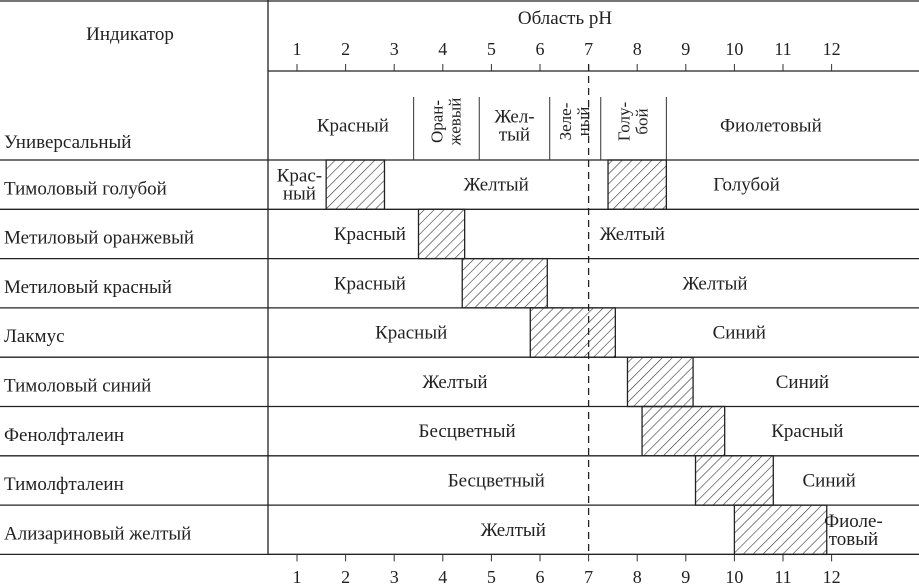  Describe the element at coordinates (416, 382) in the screenshot. I see `indicator-row: Тимоловый синий Желтый Синий` at that location.